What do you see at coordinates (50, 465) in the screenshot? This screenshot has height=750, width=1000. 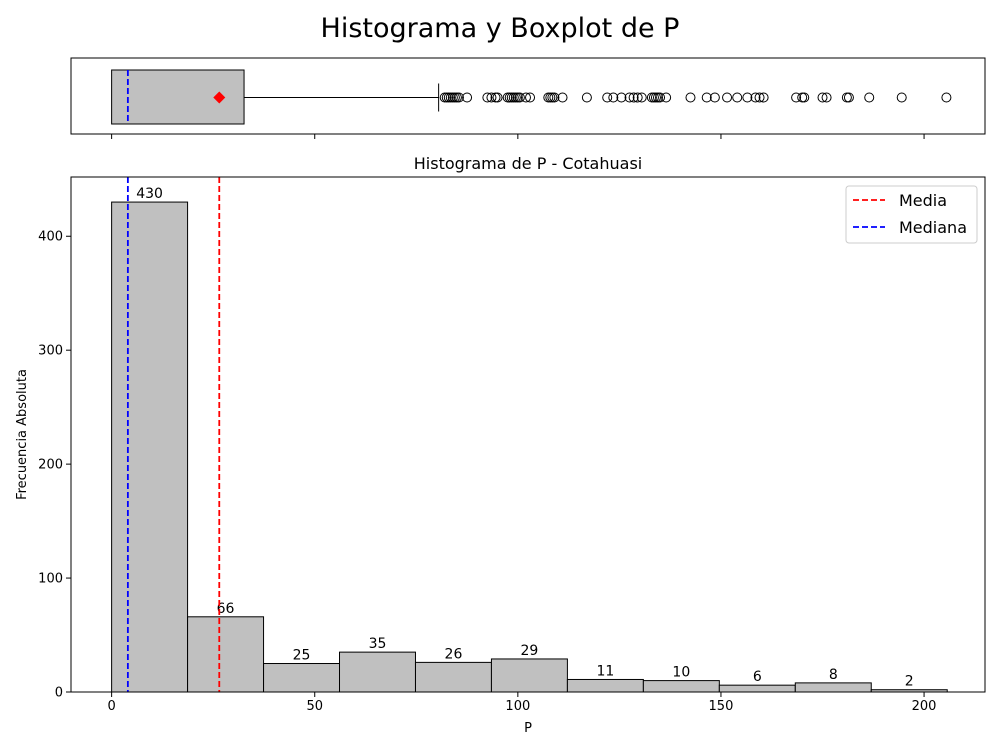 I see `y-tick-label: 200` at bounding box center [50, 465].